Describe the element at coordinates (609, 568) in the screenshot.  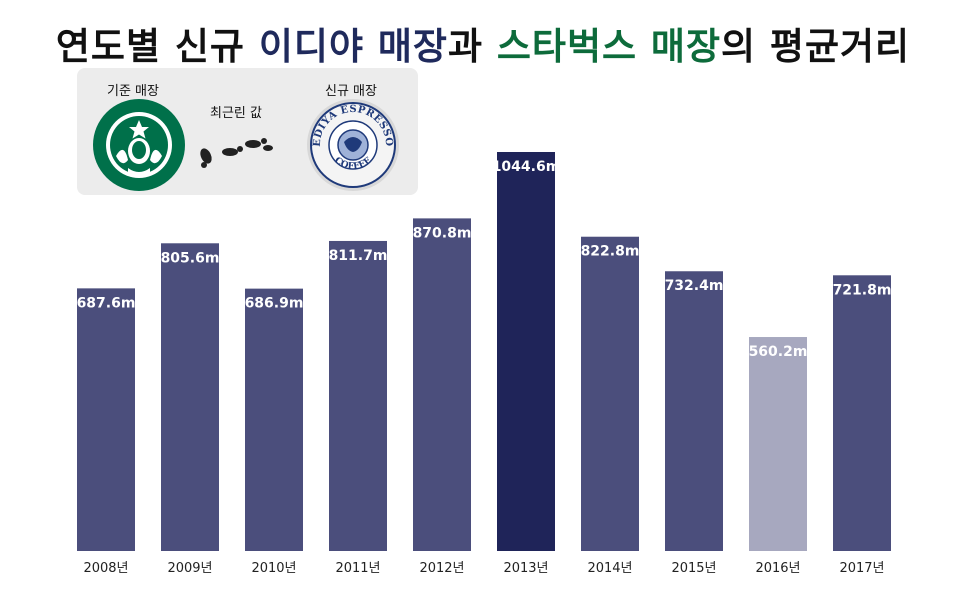
I see `x-tick-label: 2014년` at that location.